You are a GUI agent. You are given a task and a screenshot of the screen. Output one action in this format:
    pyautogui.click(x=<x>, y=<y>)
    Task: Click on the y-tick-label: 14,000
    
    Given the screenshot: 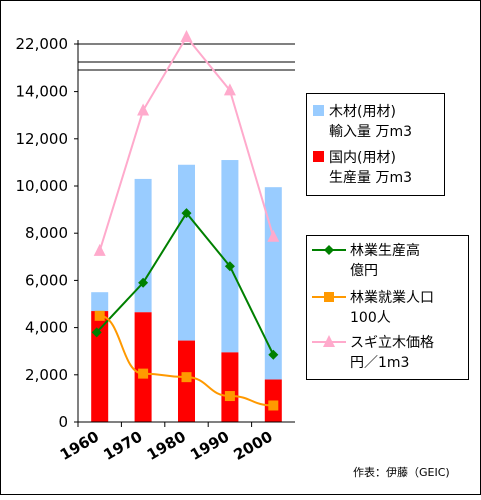 What is the action you would take?
    pyautogui.click(x=42, y=92)
    